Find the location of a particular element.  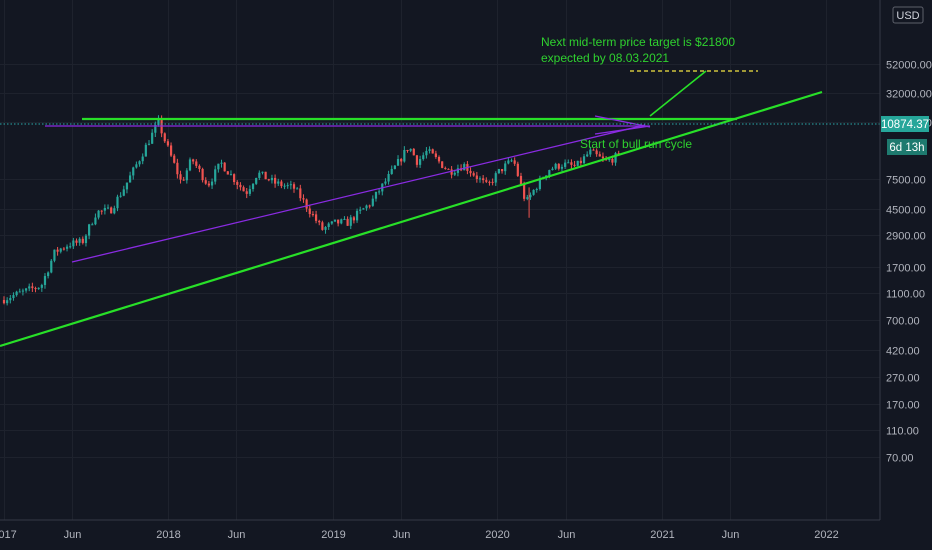

cycle-note: Start of bull run cycle is located at coordinates (636, 144).